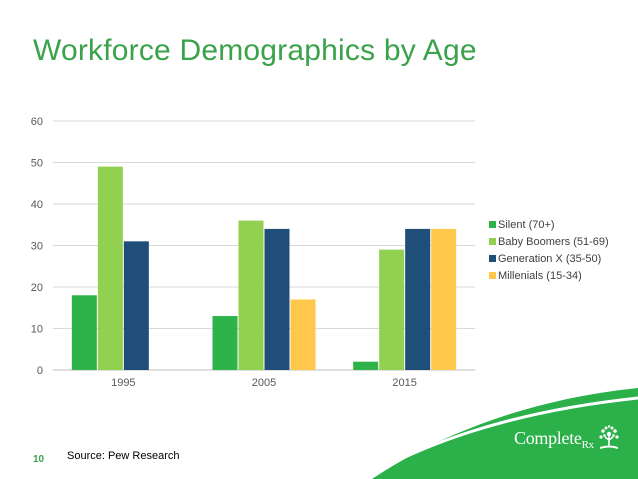  Describe the element at coordinates (84, 332) in the screenshot. I see `bar-silent-70-1995` at that location.